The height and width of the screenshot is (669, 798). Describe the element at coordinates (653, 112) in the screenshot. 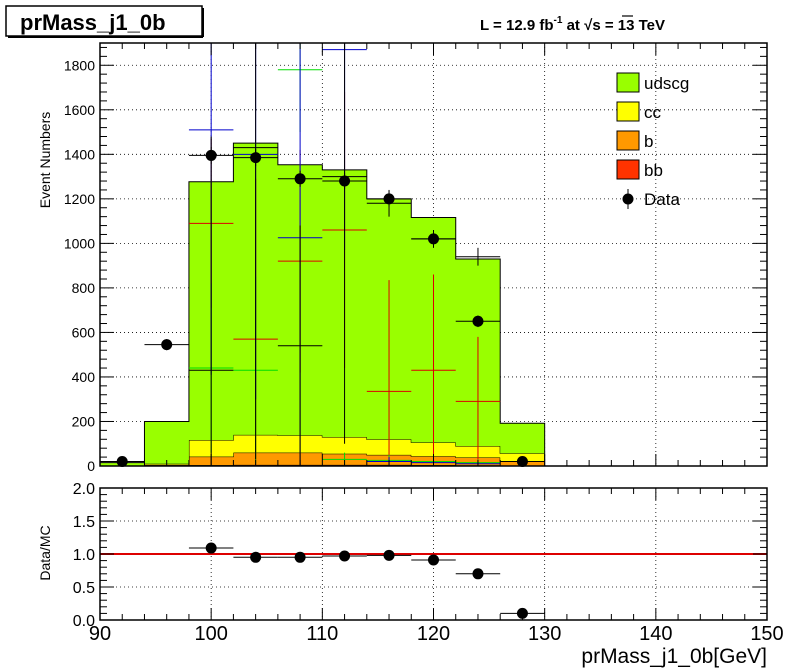

I see `svg-text: cc` at that location.